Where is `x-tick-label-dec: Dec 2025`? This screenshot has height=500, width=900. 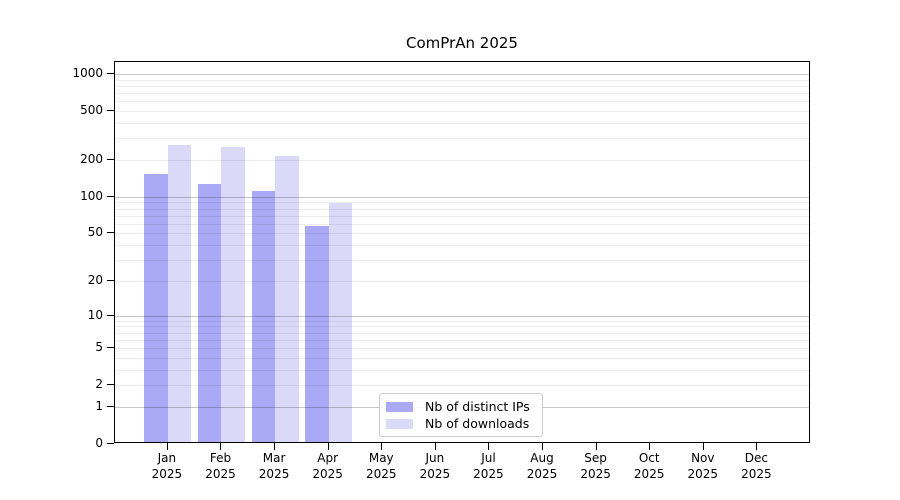
x-tick-label-dec: Dec 2025 is located at coordinates (756, 466).